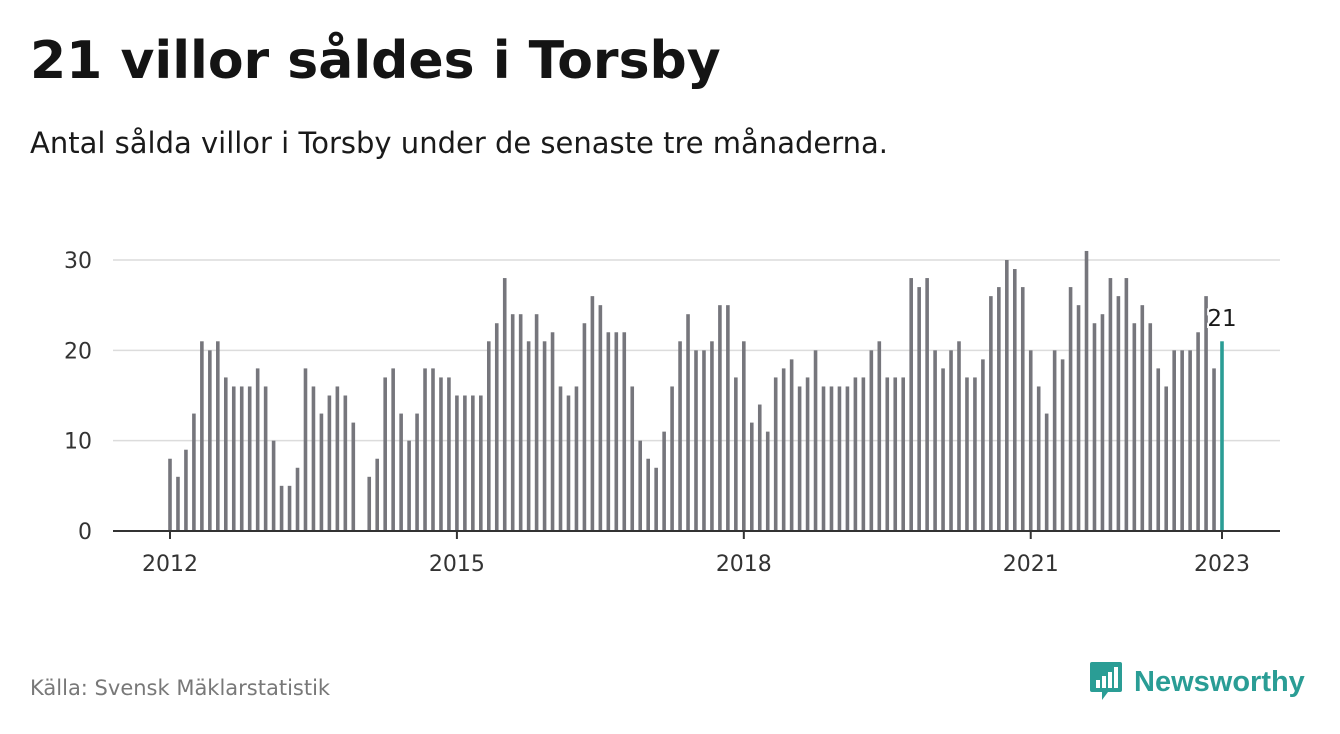 This screenshot has width=1340, height=734. I want to click on bar-highlight, so click(1222, 436).